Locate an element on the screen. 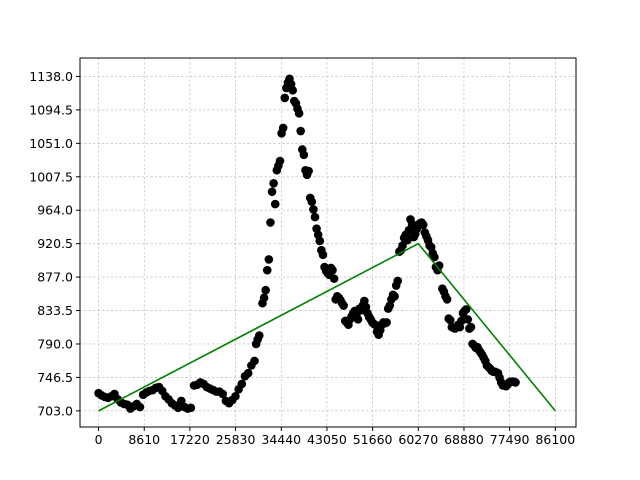 This screenshot has height=480, width=640. x-tick-label: 60270 is located at coordinates (418, 439).